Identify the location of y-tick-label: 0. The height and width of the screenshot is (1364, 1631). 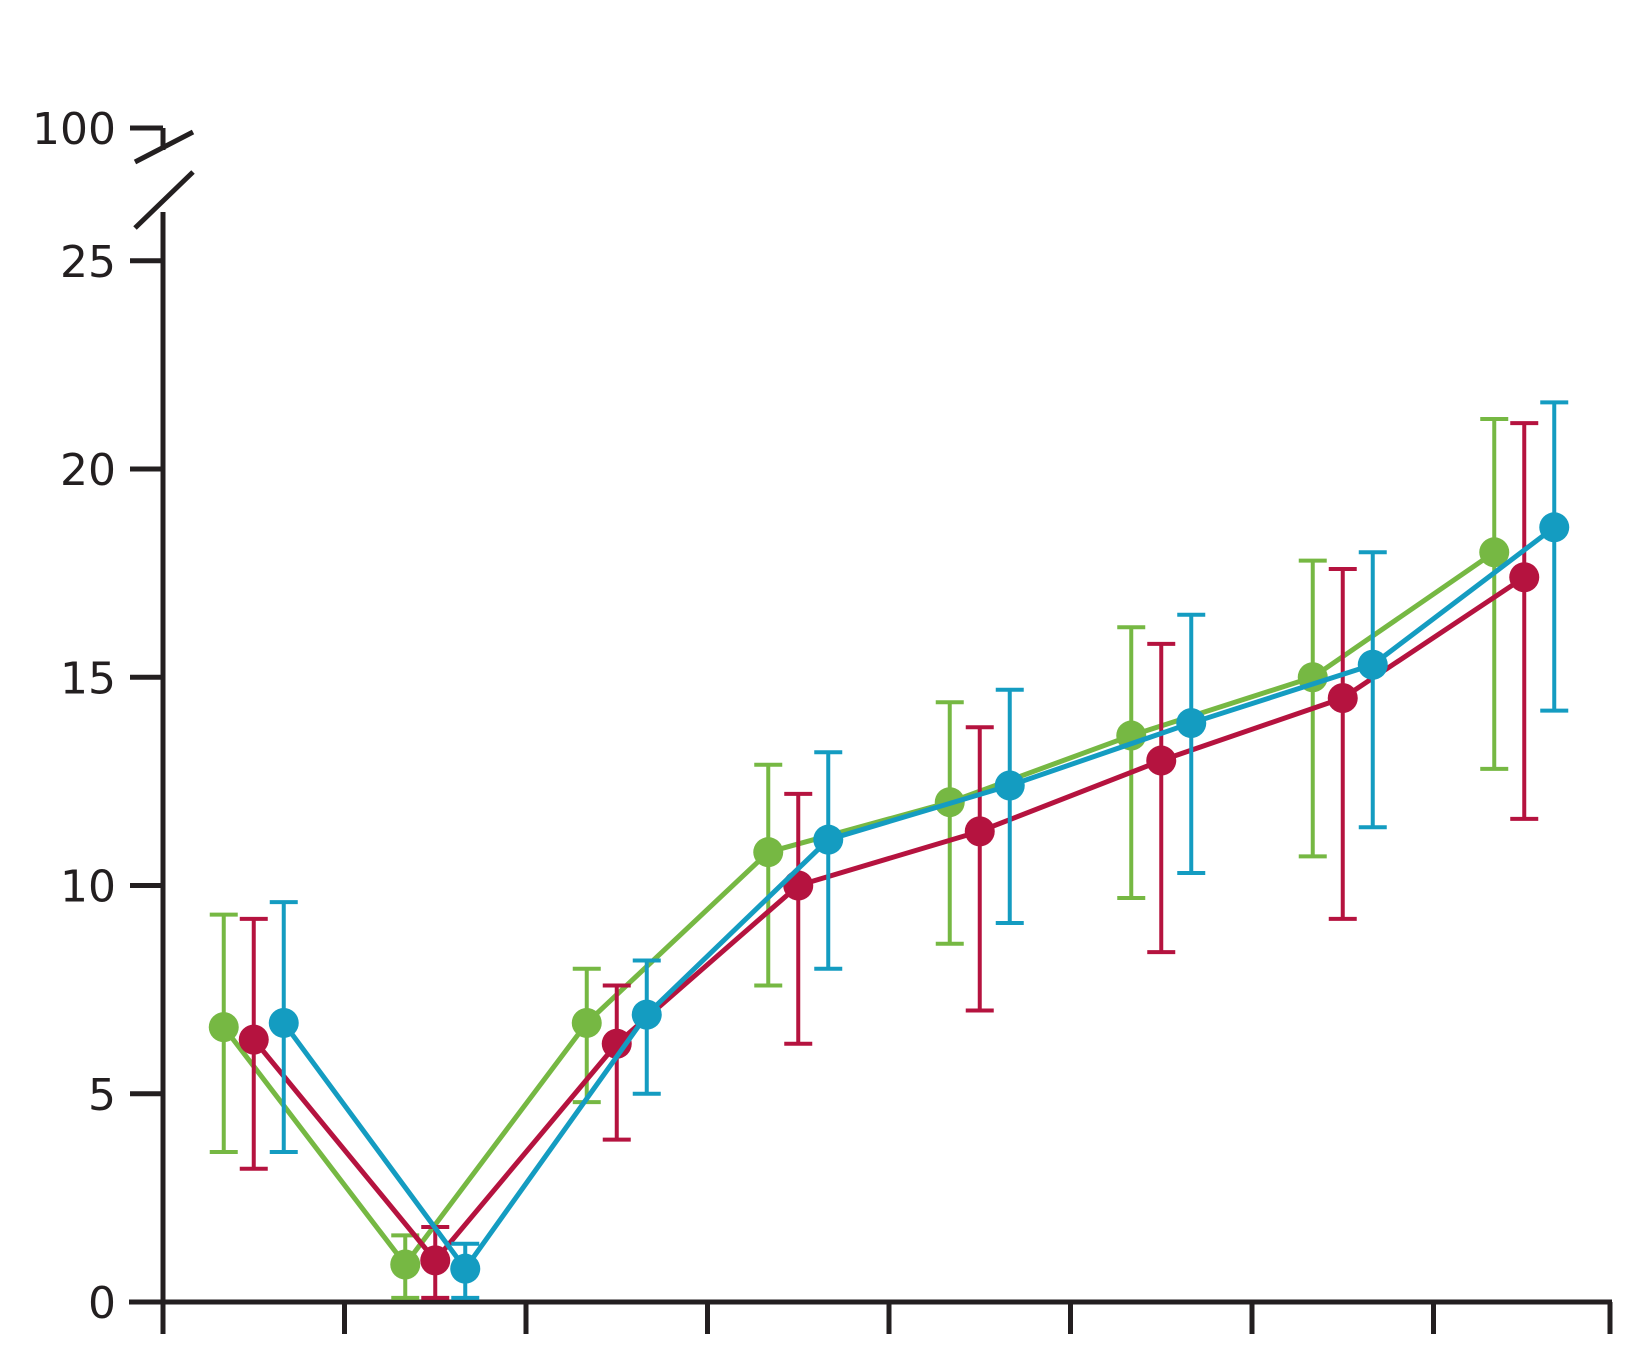
(102, 1303).